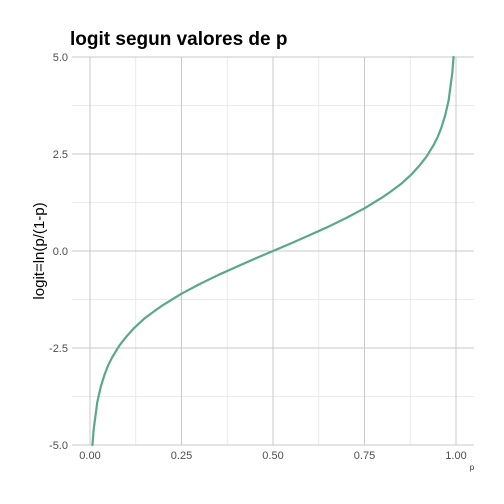 The width and height of the screenshot is (504, 504). I want to click on x-tick-label: 0.50, so click(272, 456).